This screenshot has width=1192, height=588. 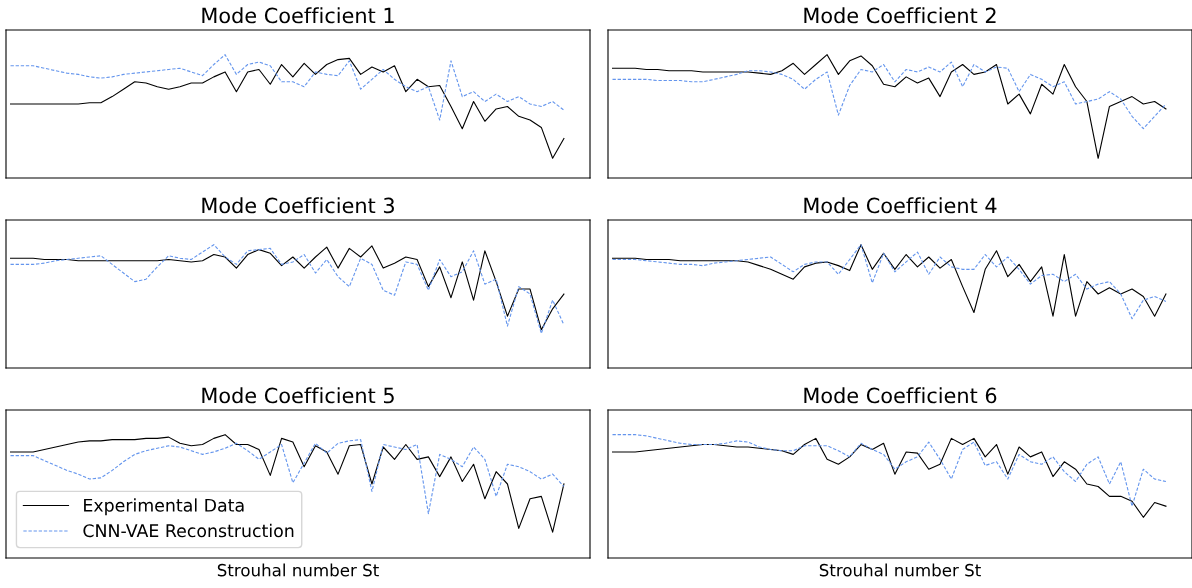 What do you see at coordinates (298, 205) in the screenshot?
I see `chart-title: Mode Coefficient 3` at bounding box center [298, 205].